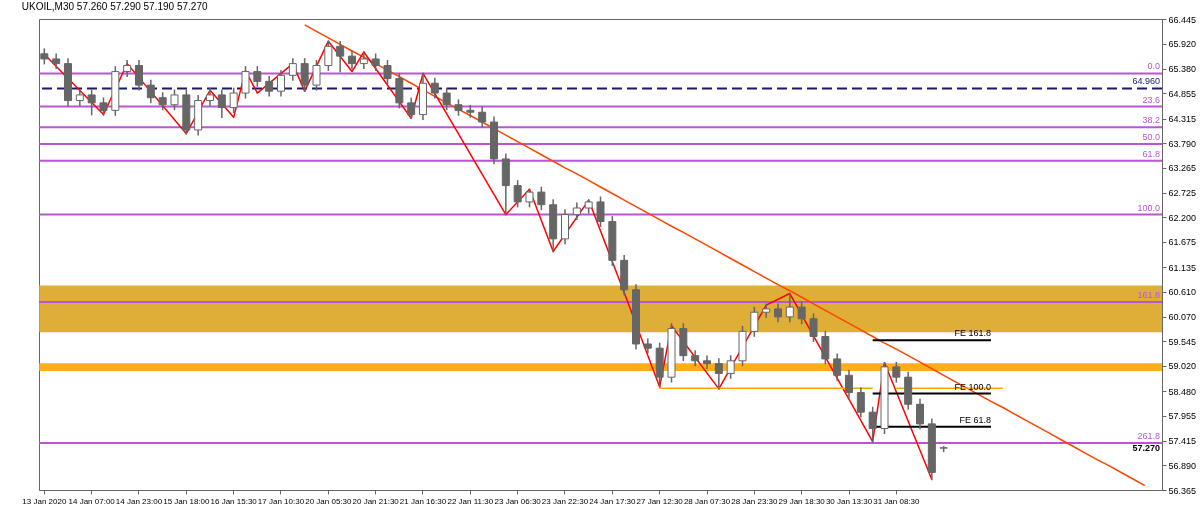  I want to click on y-tick-label: 62.725, so click(1182, 193).